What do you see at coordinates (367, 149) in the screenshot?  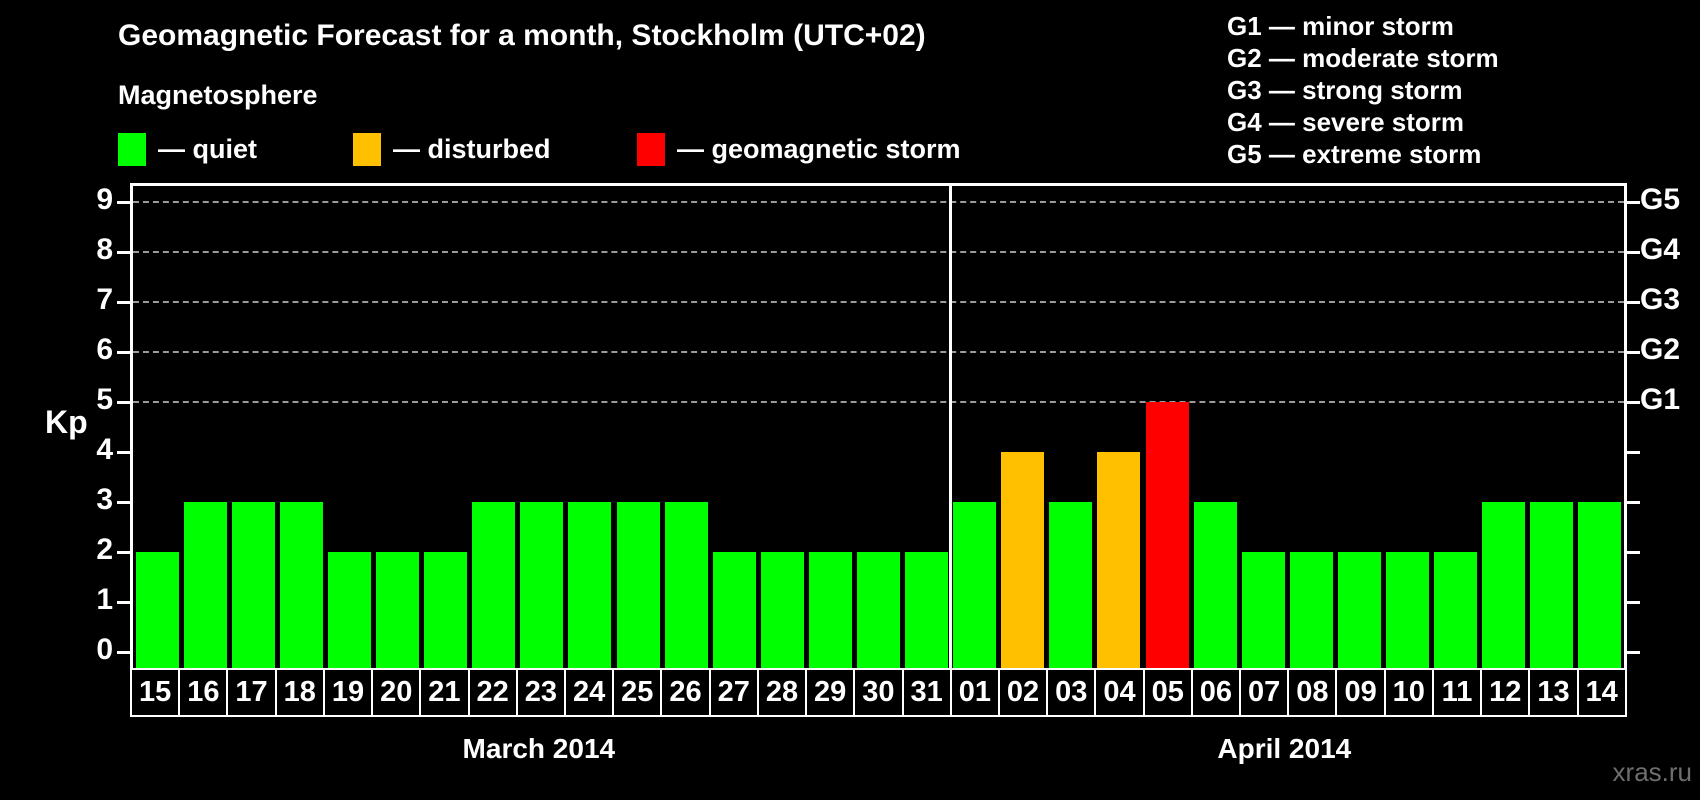 I see `disturbed-color-swatch` at bounding box center [367, 149].